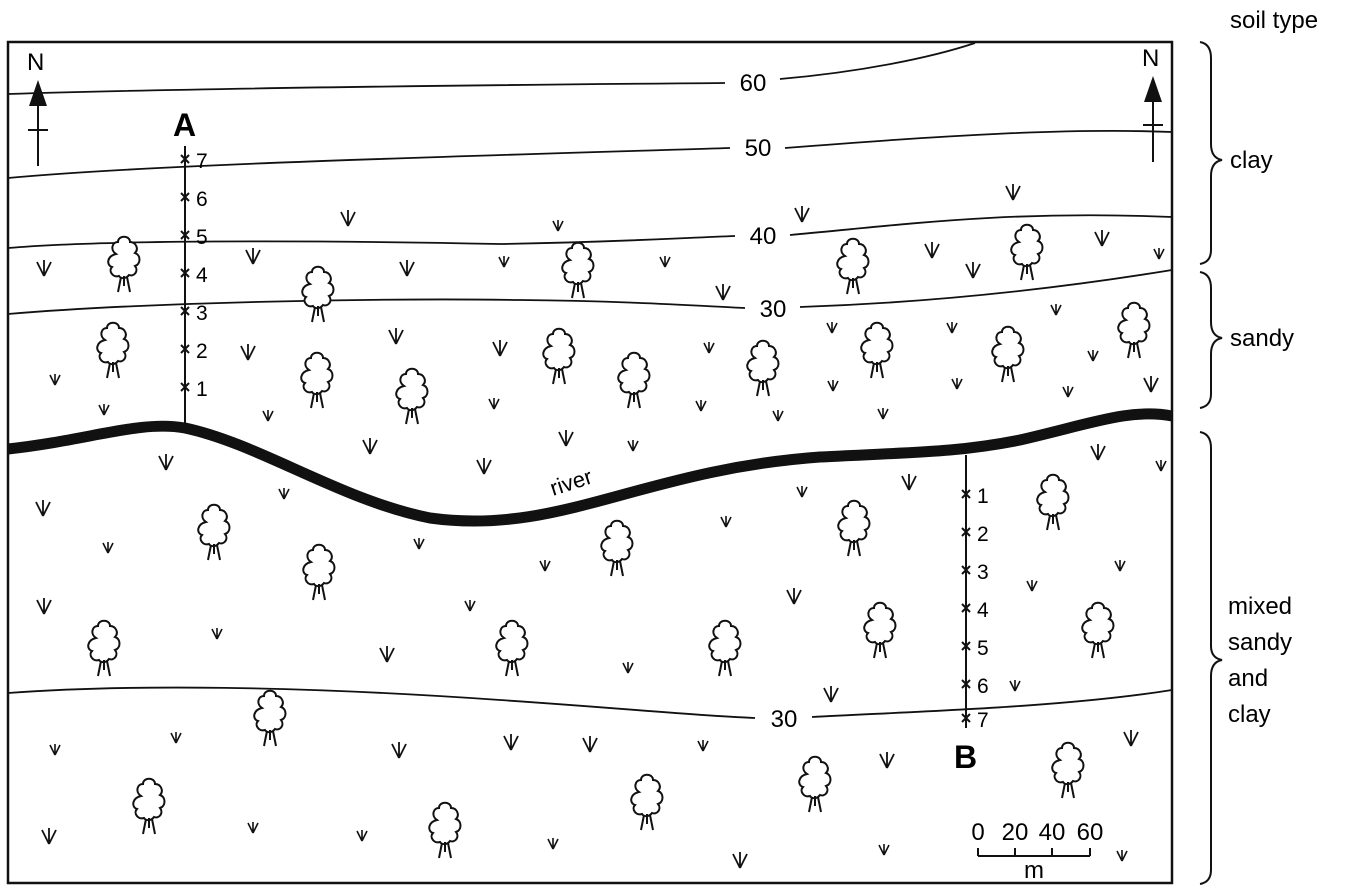 The image size is (1349, 889). Describe the element at coordinates (1251, 160) in the screenshot. I see `soil-label-clay: clay` at that location.